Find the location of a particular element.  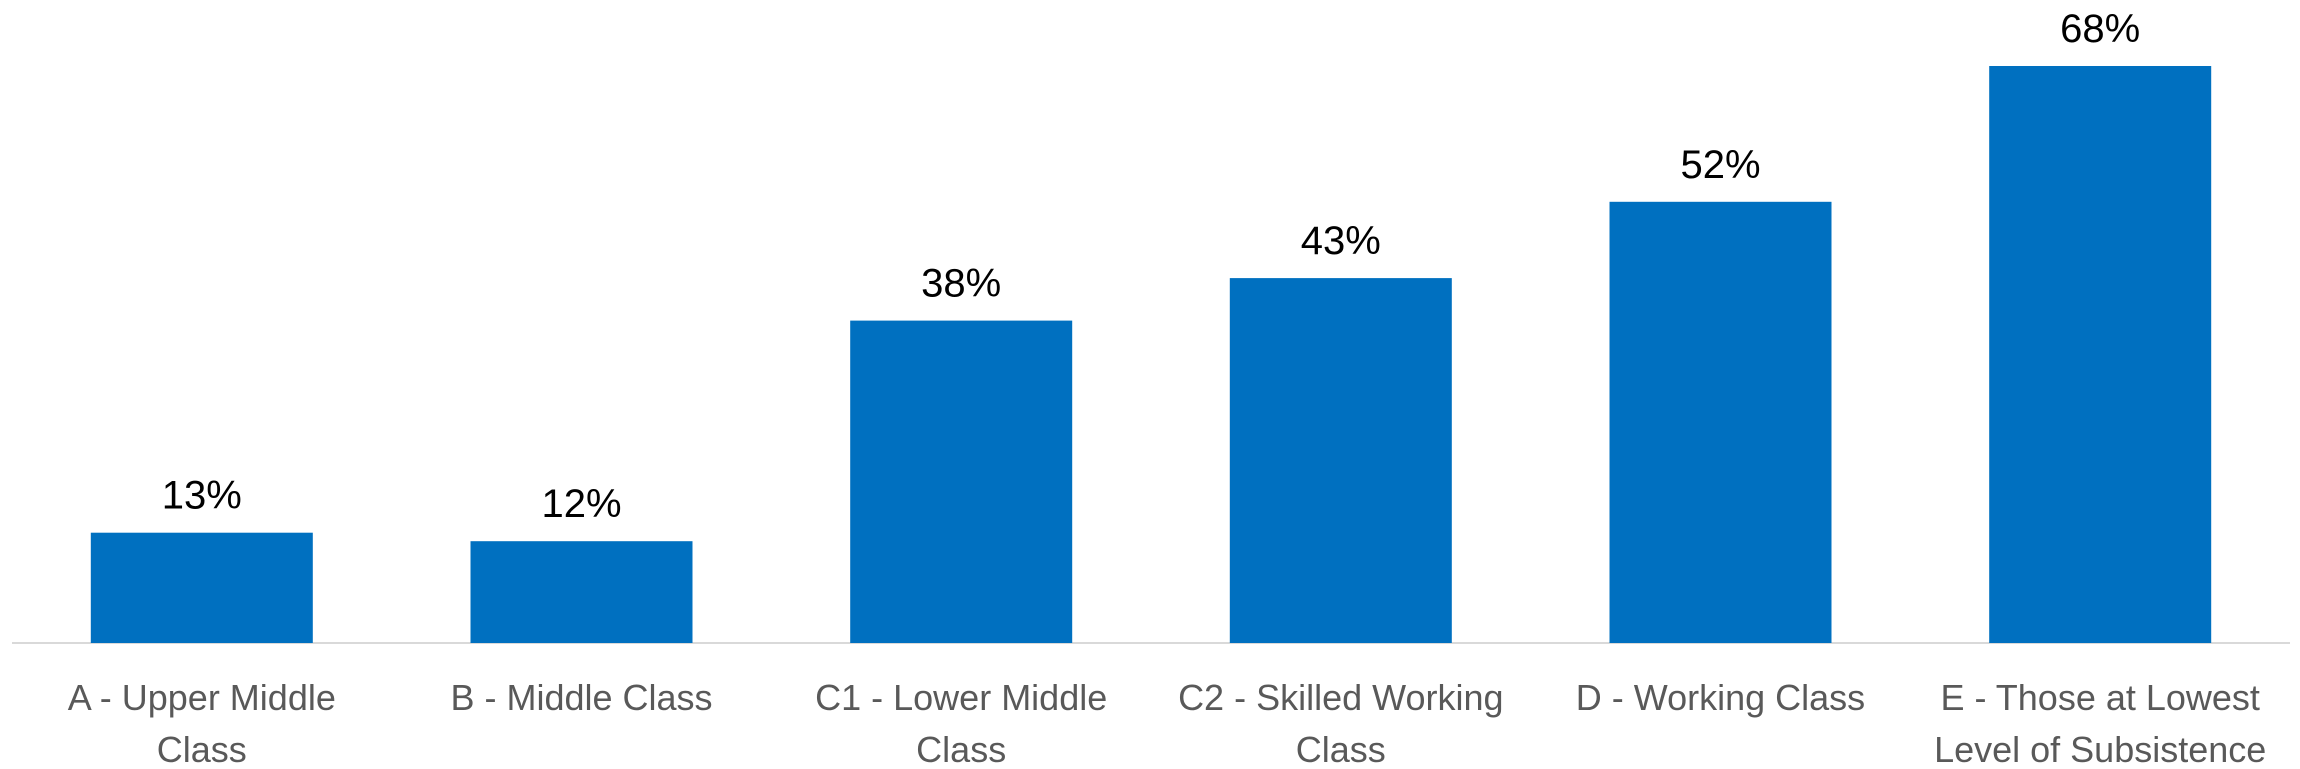

bar-value-label: 43% is located at coordinates (1341, 241).